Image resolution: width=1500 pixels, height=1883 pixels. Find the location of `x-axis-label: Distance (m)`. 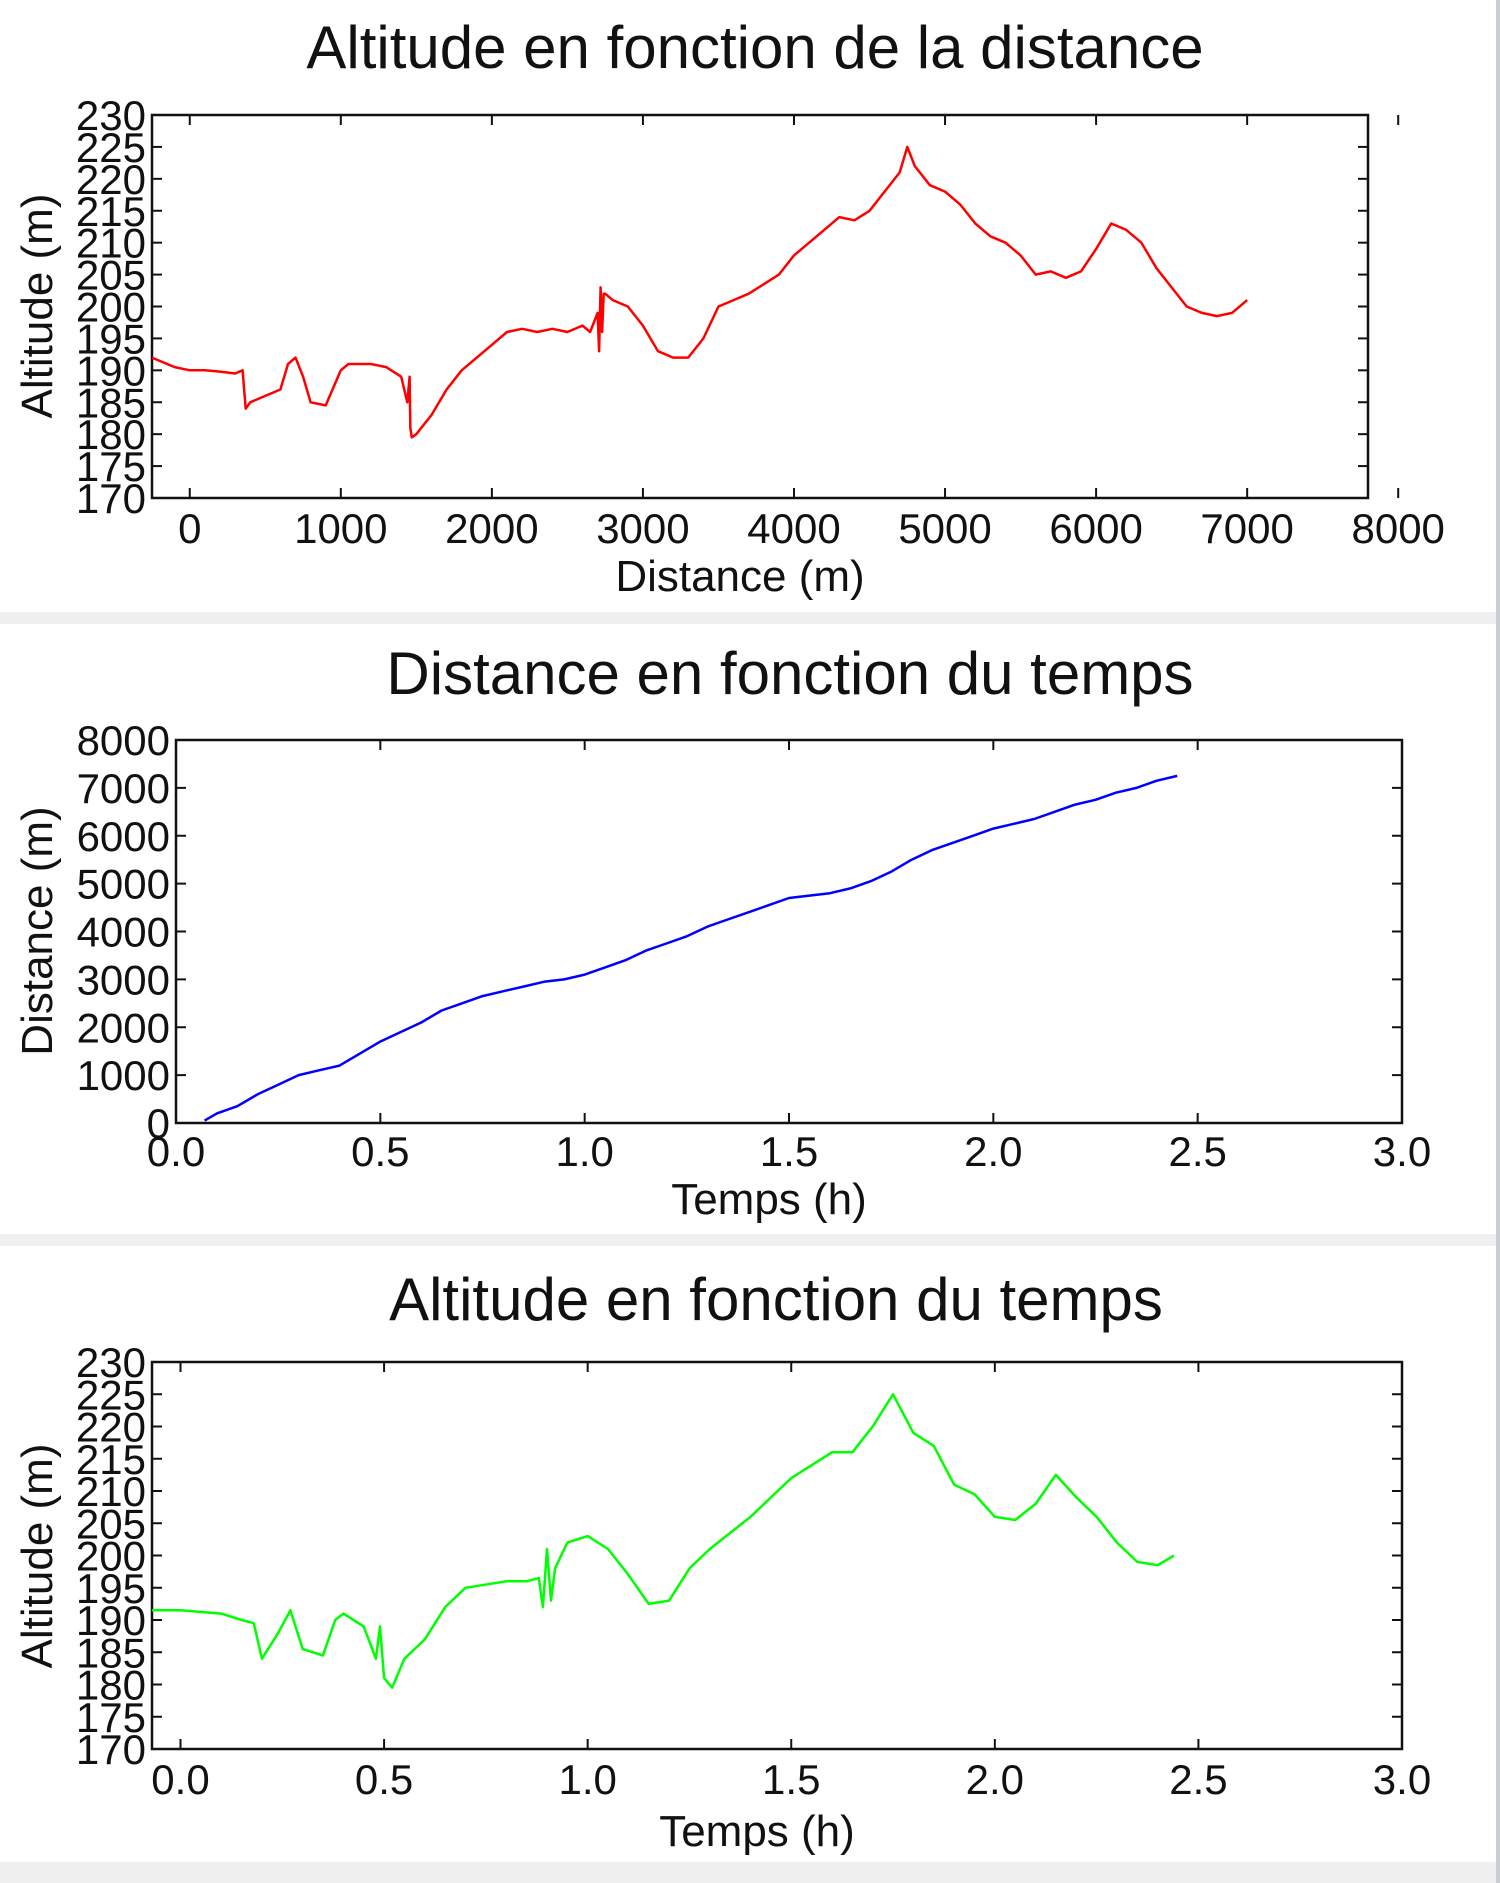

x-axis-label: Distance (m) is located at coordinates (739, 576).